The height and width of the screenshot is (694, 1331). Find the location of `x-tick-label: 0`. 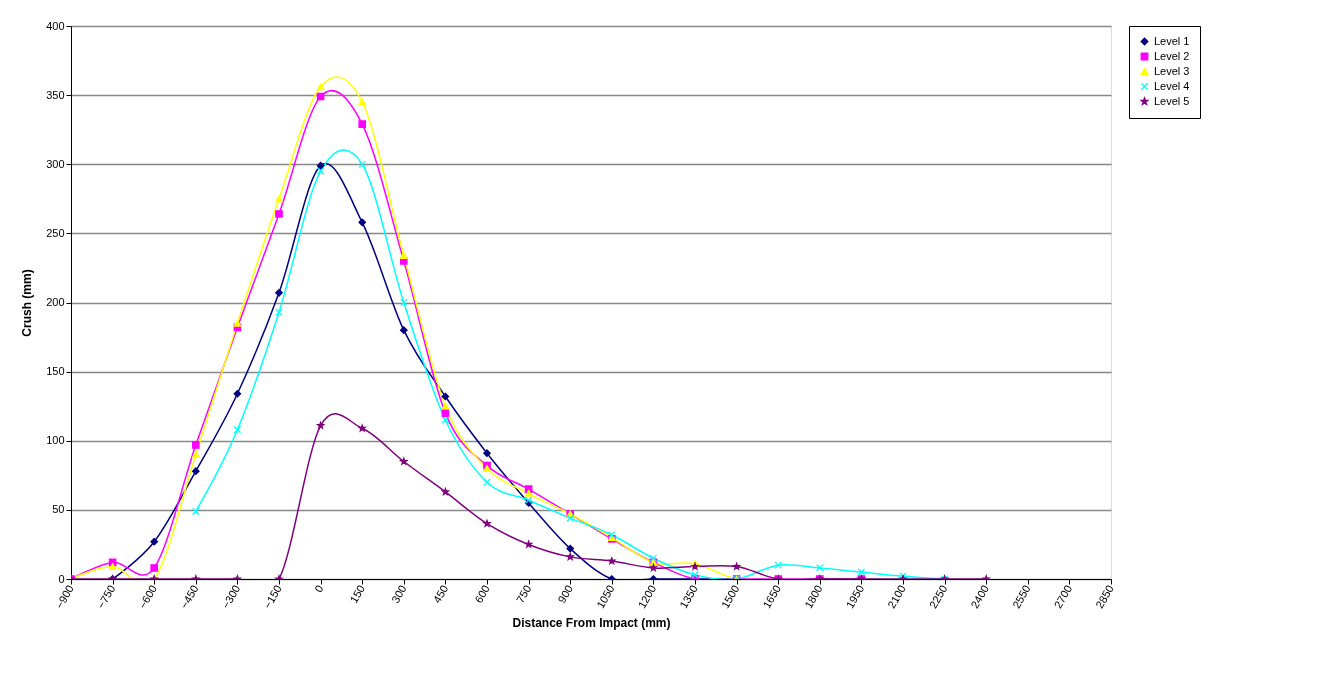

x-tick-label: 0 is located at coordinates (318, 589).